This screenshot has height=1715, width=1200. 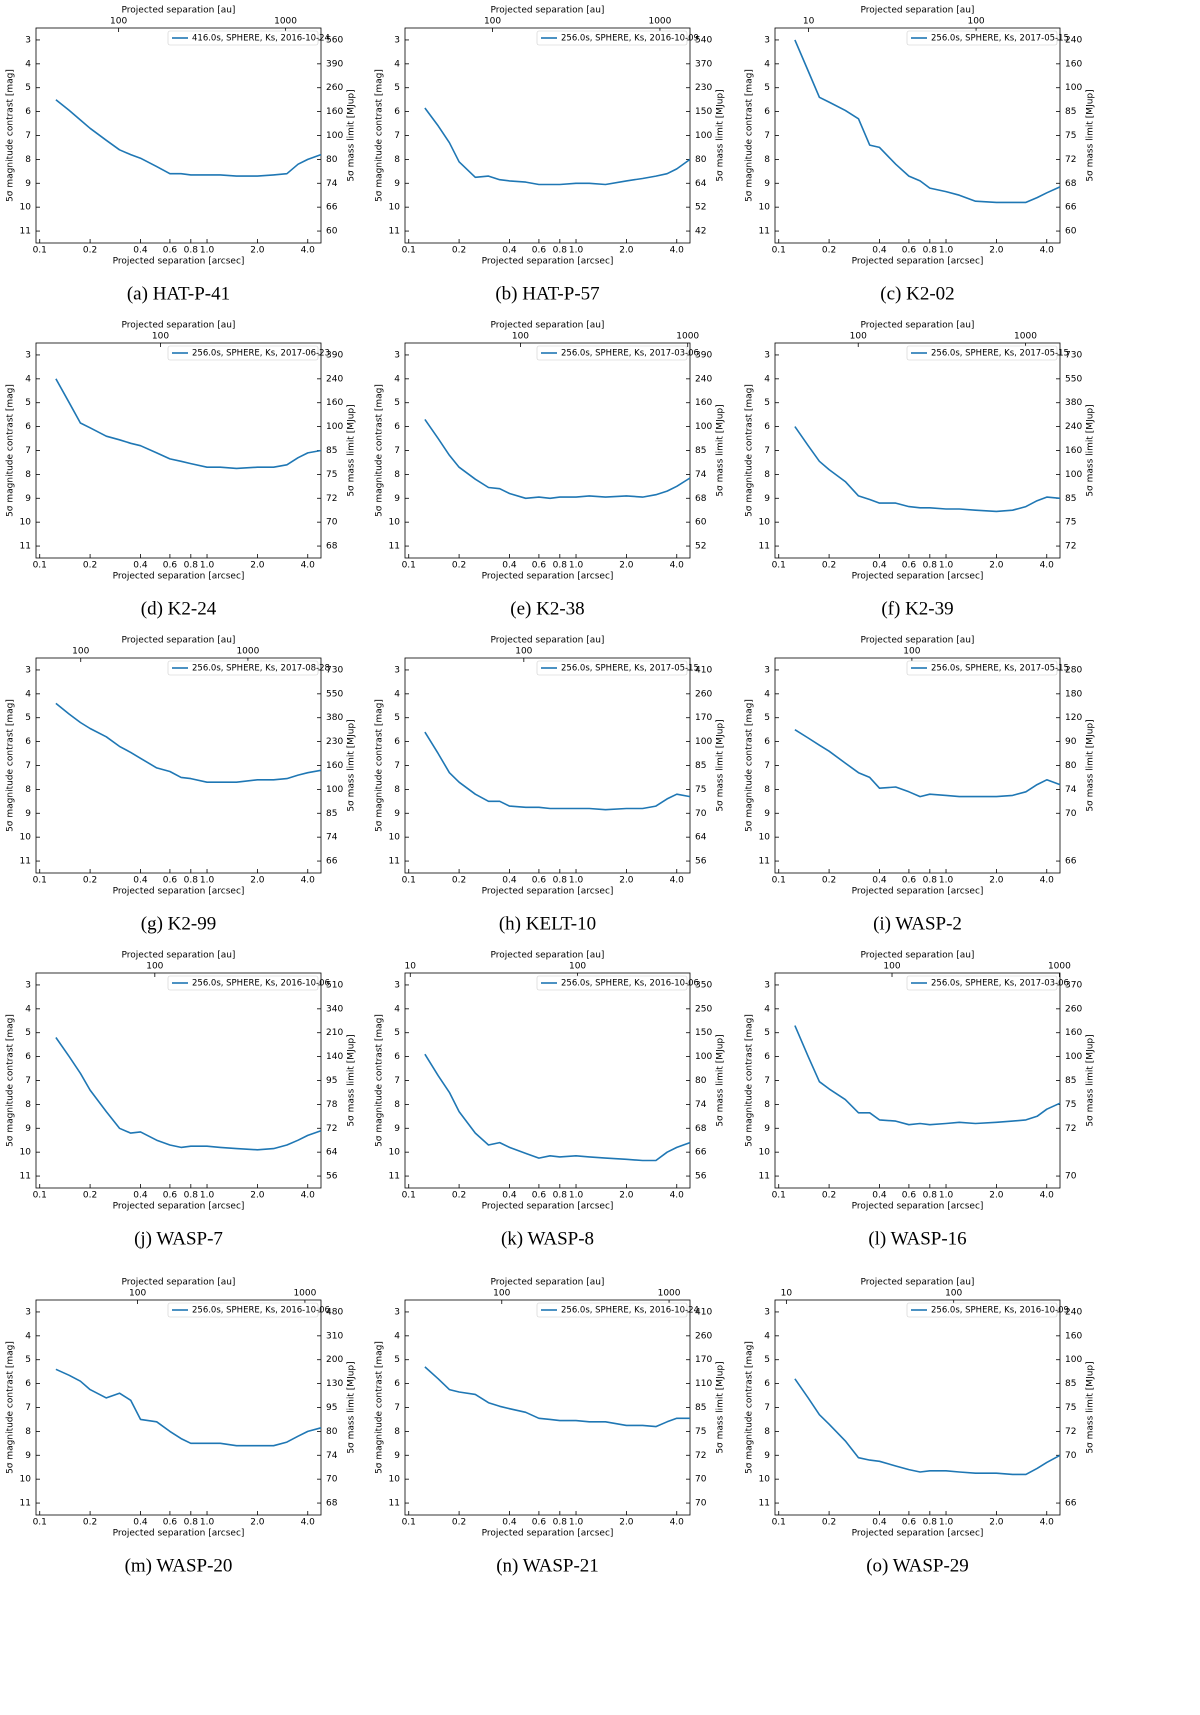 What do you see at coordinates (261, 669) in the screenshot?
I see `legend-label: 256.0s, SPHERE, Ks, 2017-08-28` at bounding box center [261, 669].